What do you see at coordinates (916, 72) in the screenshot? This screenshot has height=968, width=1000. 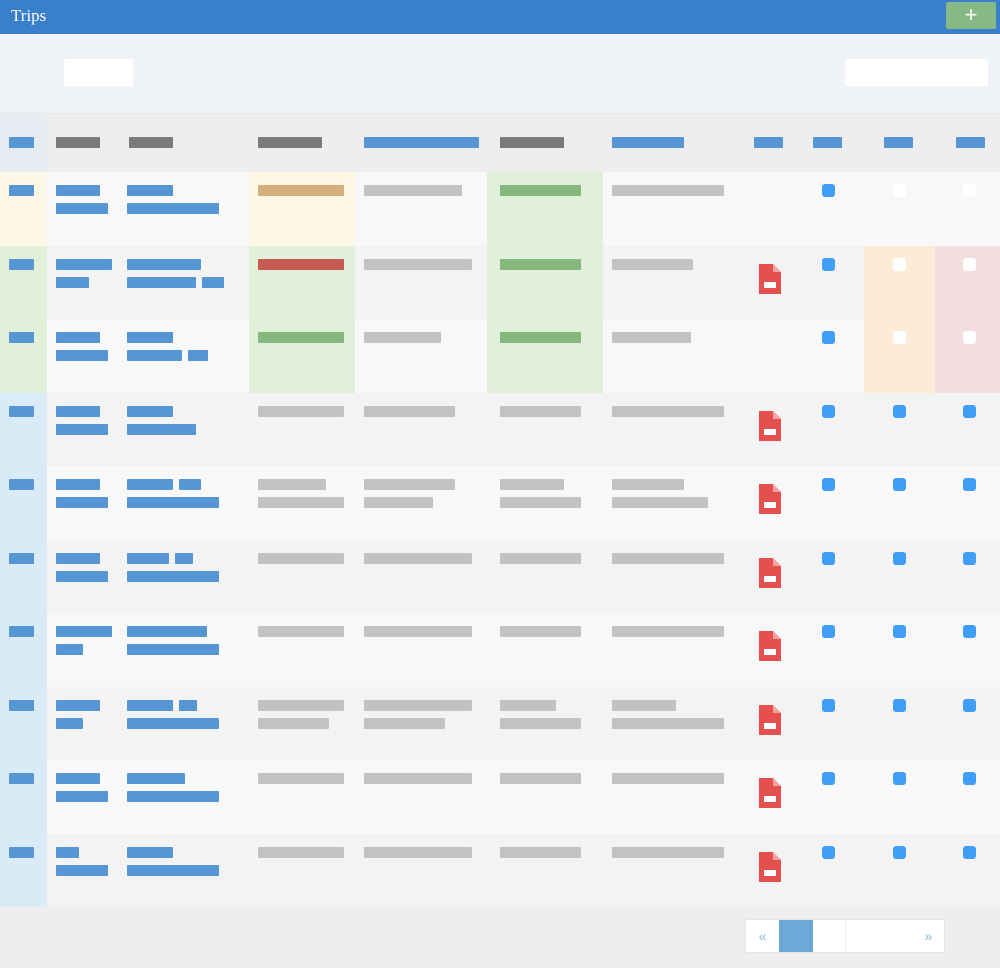 I see `search-input` at bounding box center [916, 72].